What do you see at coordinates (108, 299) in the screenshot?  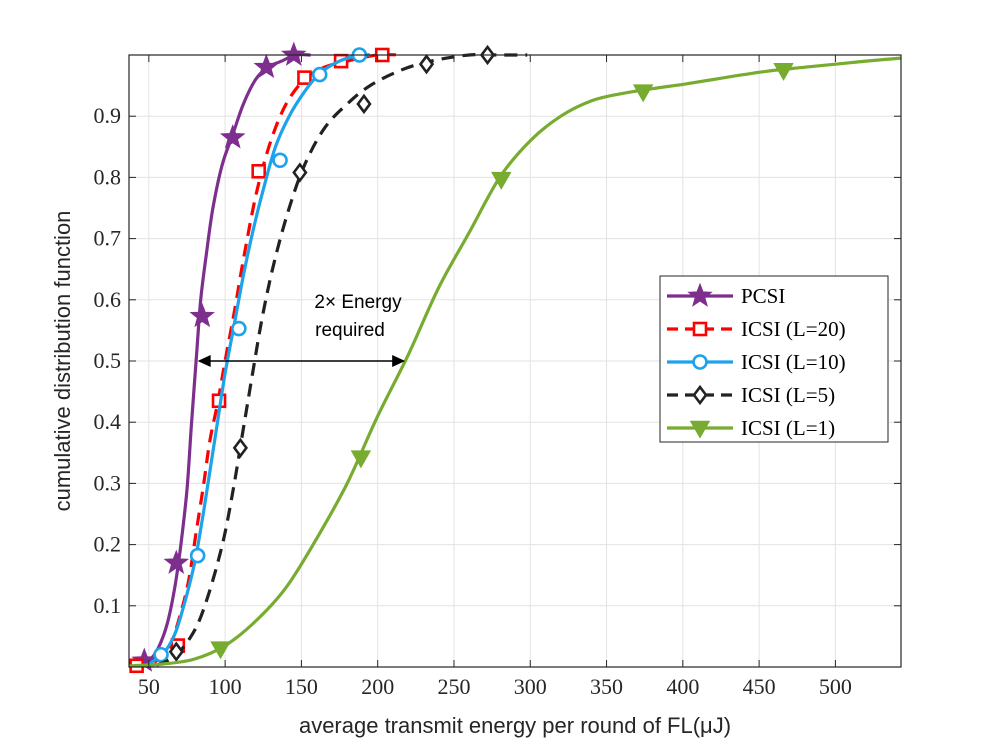 I see `y-tick-label: 0.6` at bounding box center [108, 299].